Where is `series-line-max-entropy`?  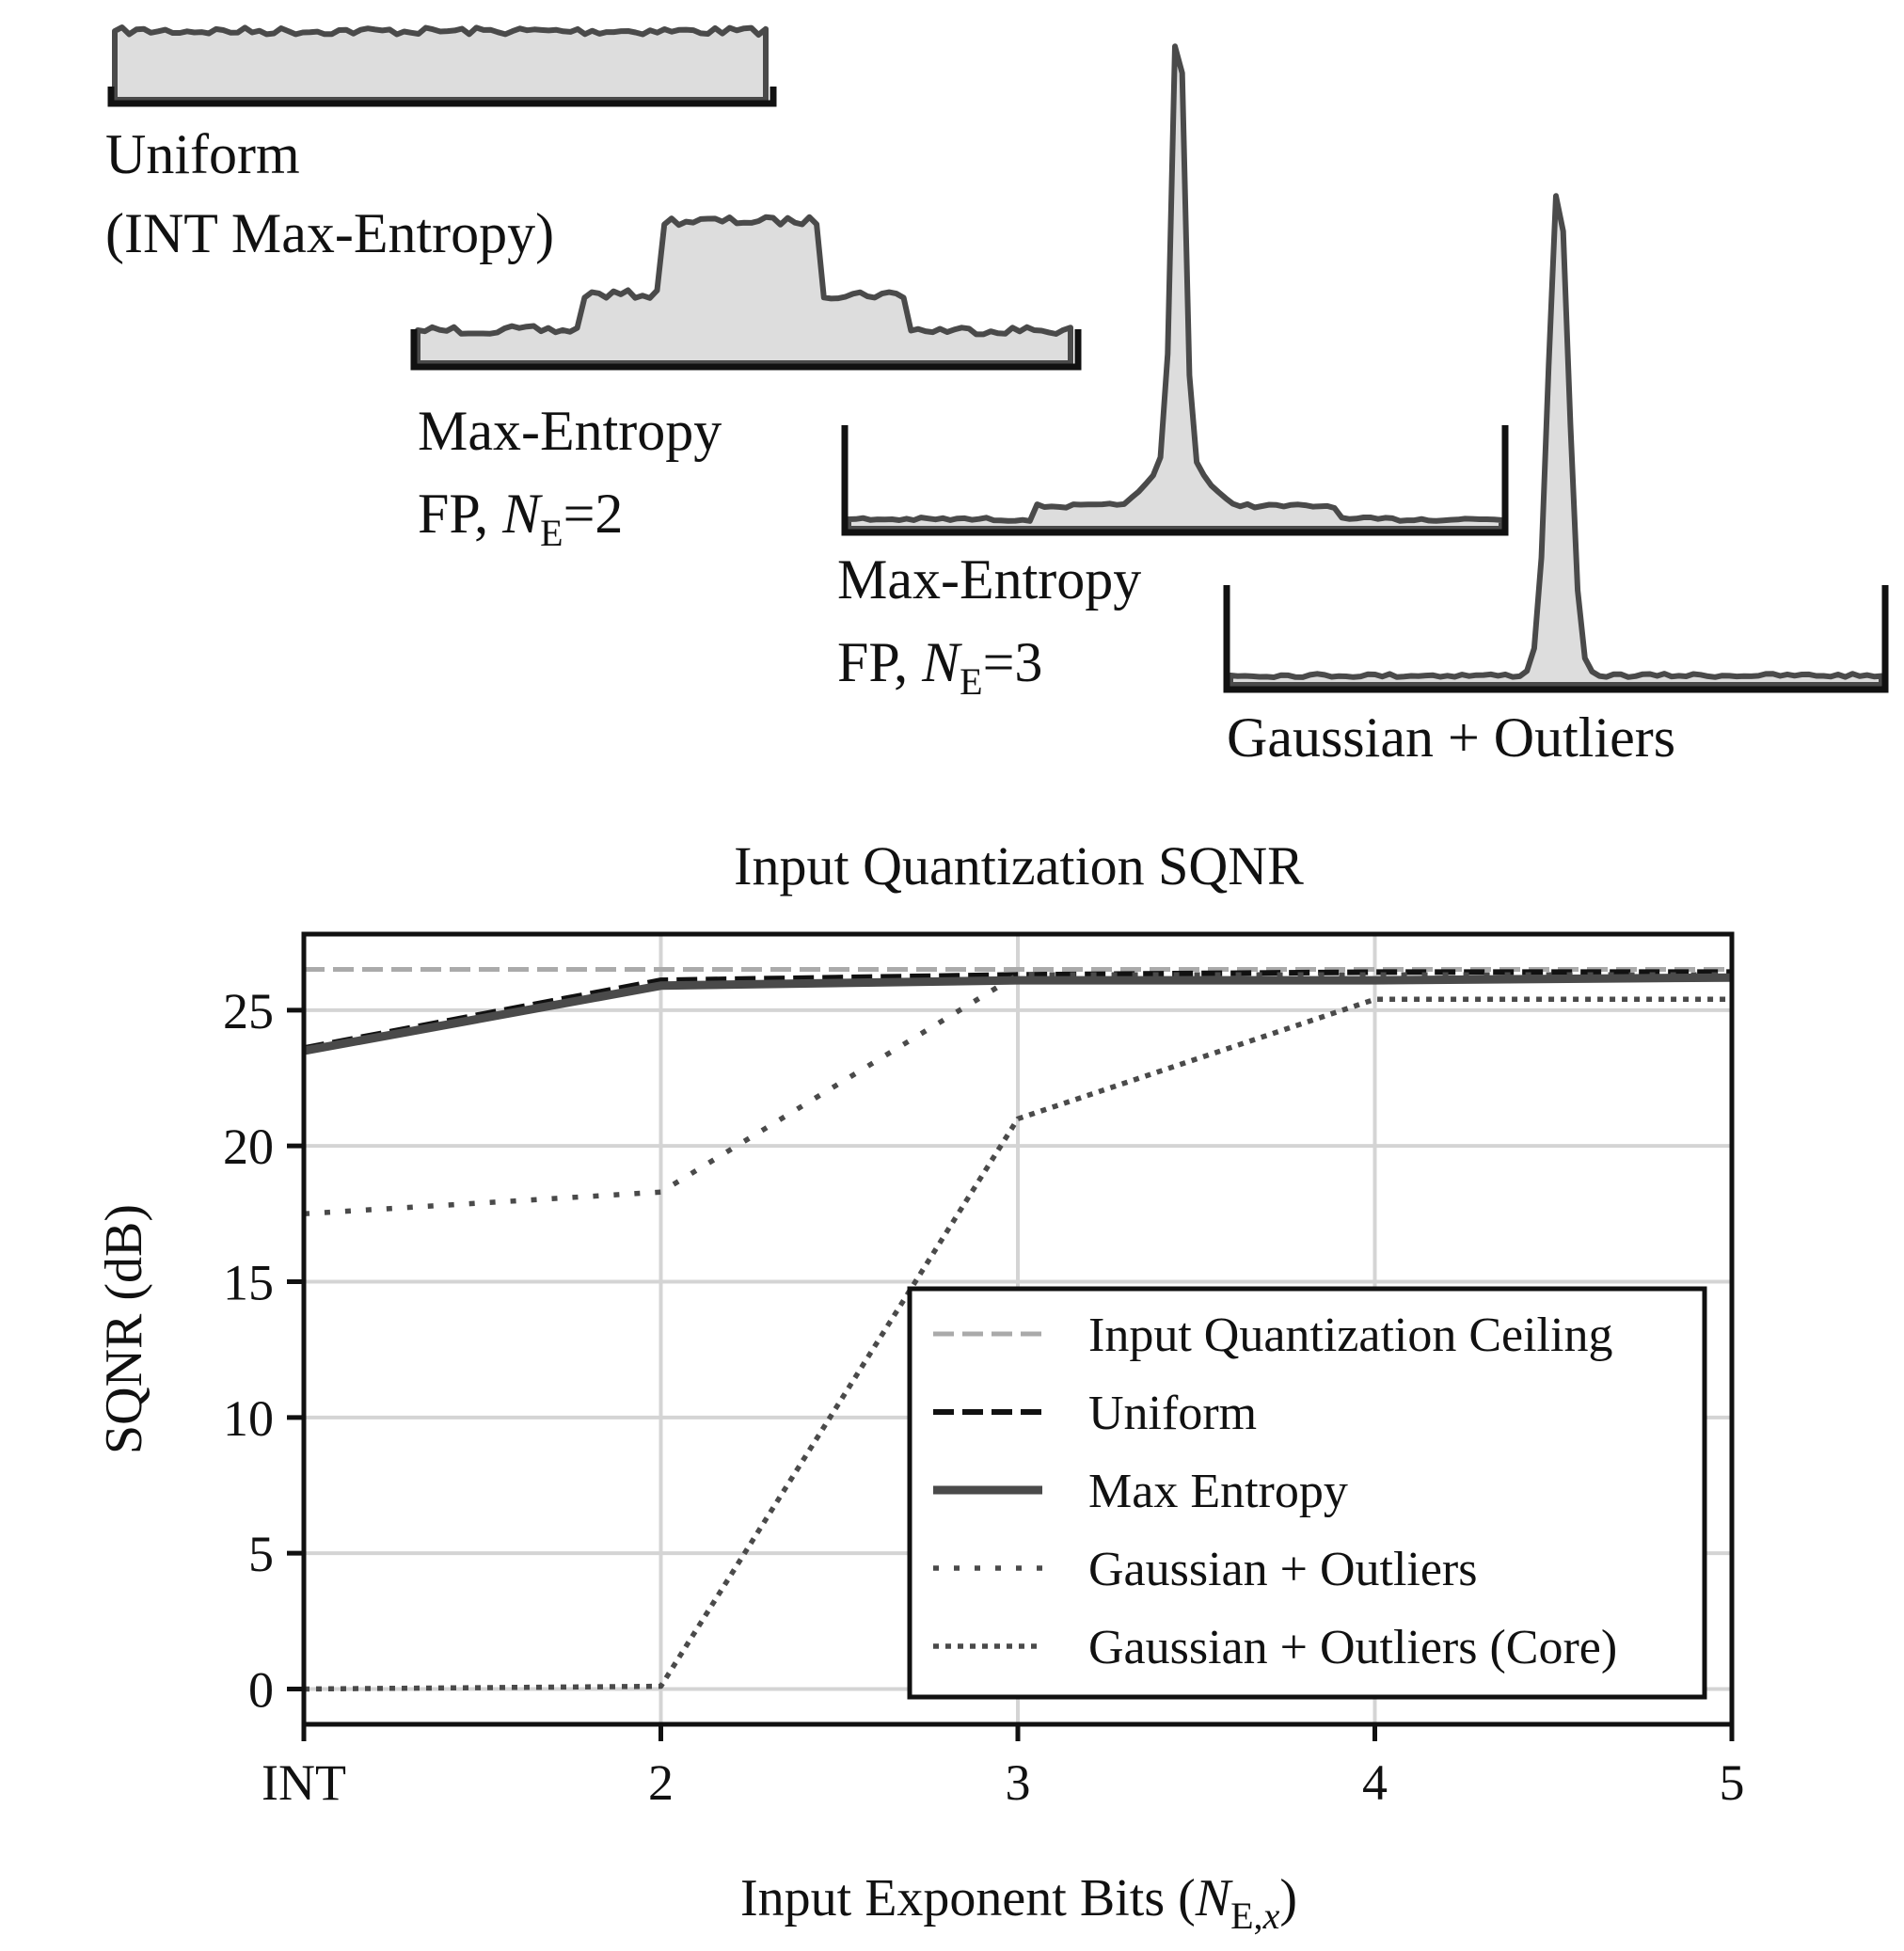 series-line-max-entropy is located at coordinates (1018, 1014).